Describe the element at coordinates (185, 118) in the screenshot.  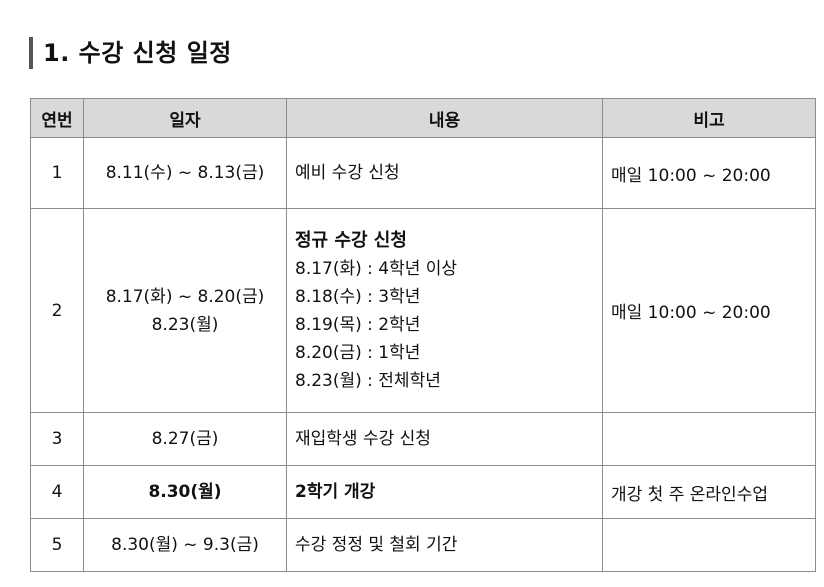
I see `header-date: 일자` at that location.